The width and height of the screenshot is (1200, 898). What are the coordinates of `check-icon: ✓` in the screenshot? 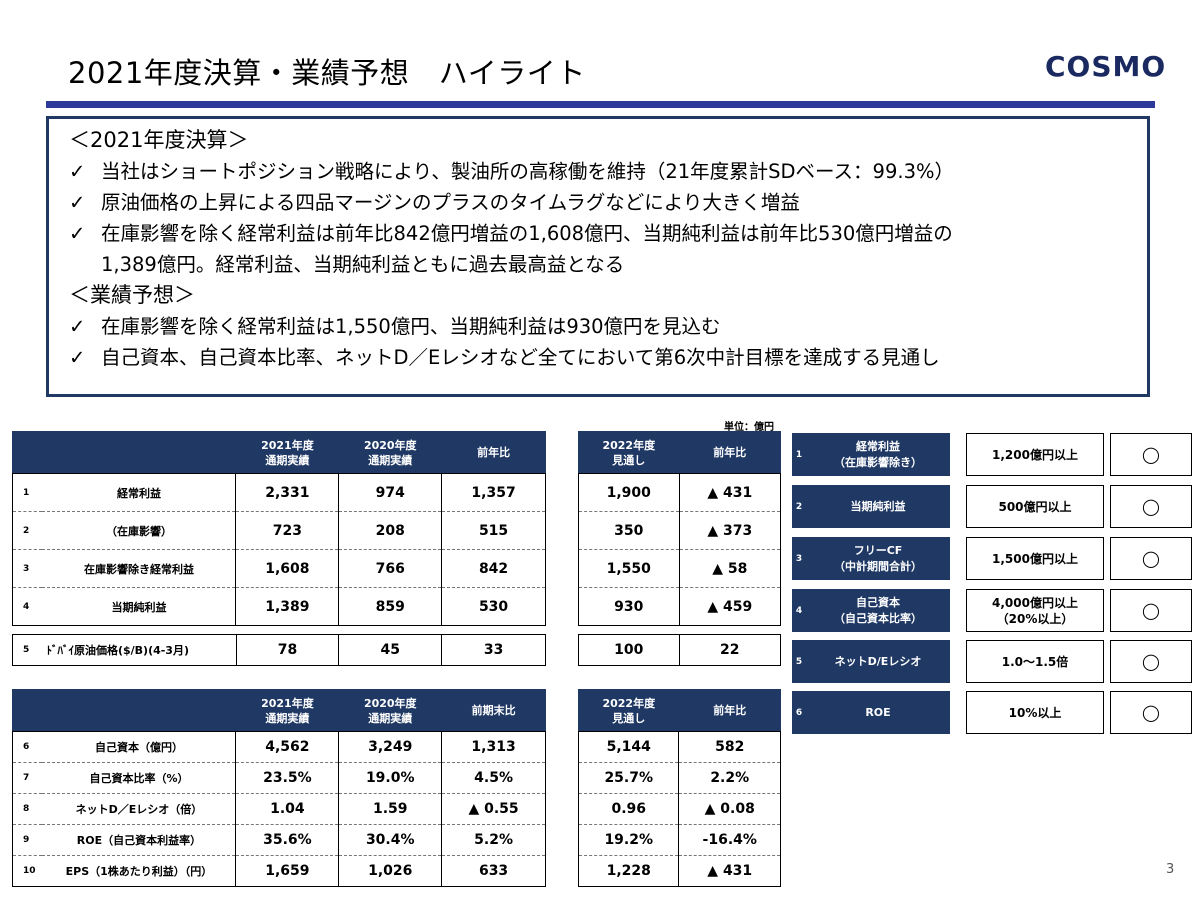 It's located at (77, 171).